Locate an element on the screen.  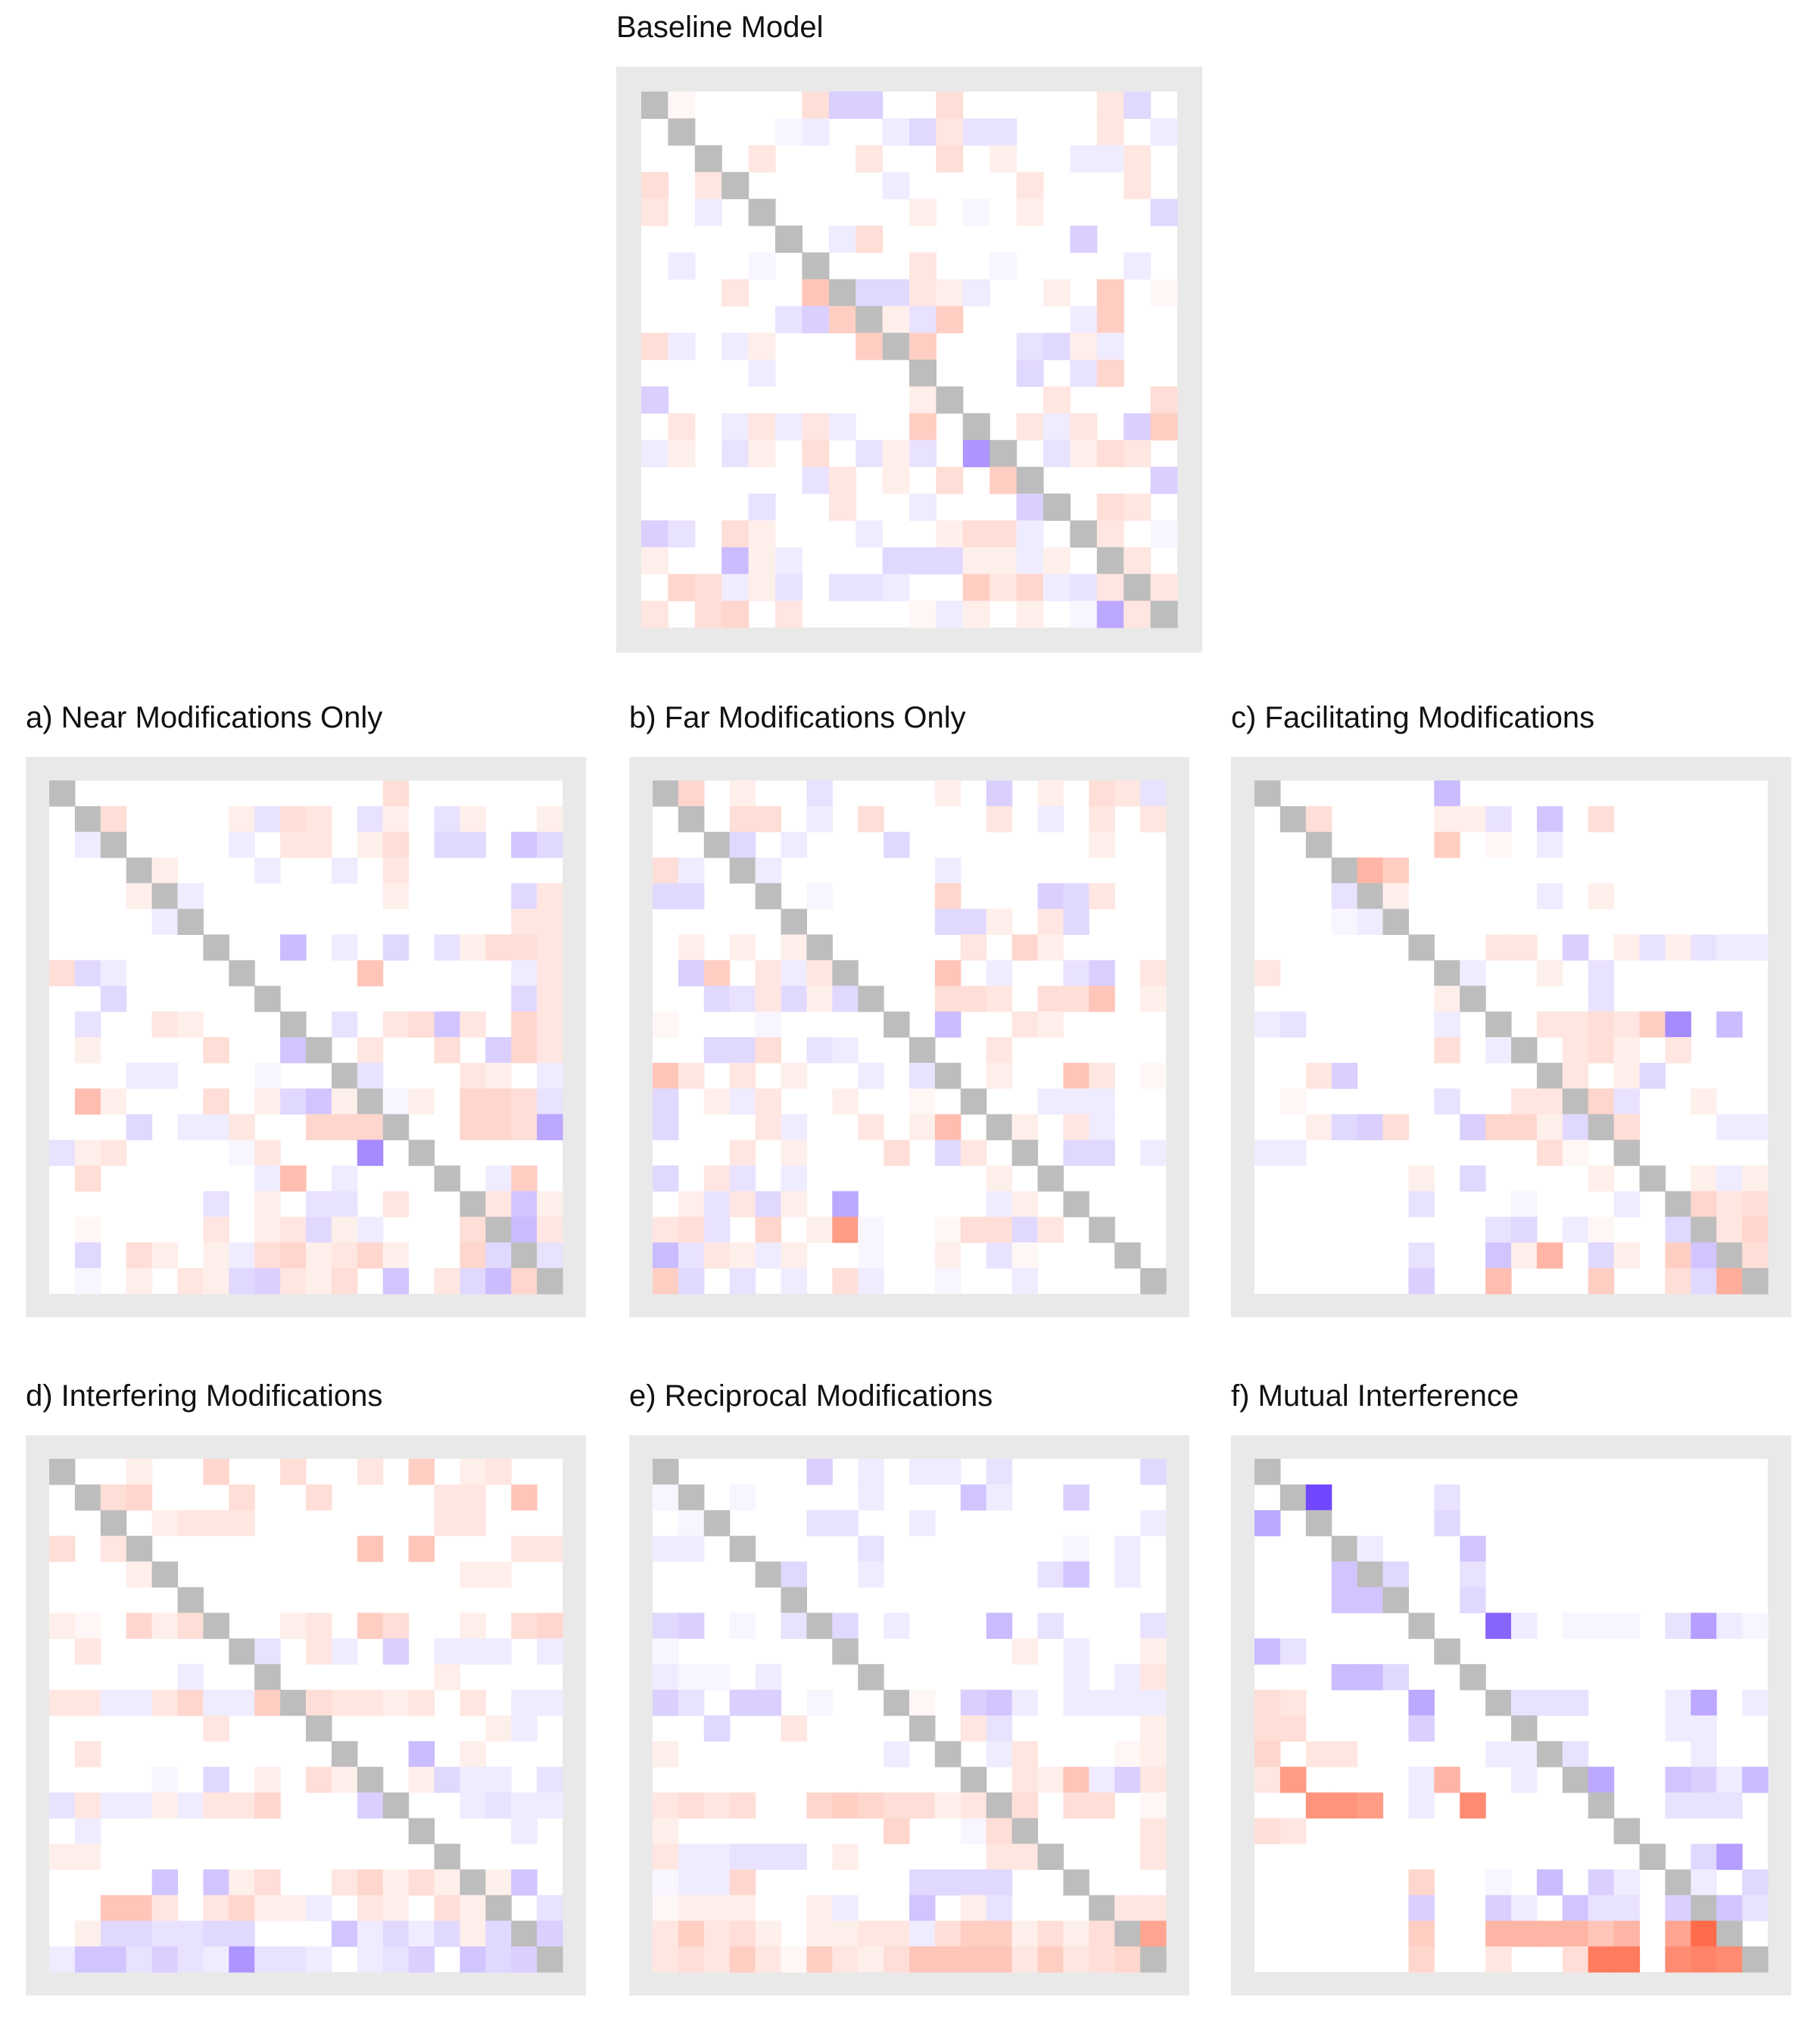
panel-title: b) Far Modifications Only is located at coordinates (798, 717).